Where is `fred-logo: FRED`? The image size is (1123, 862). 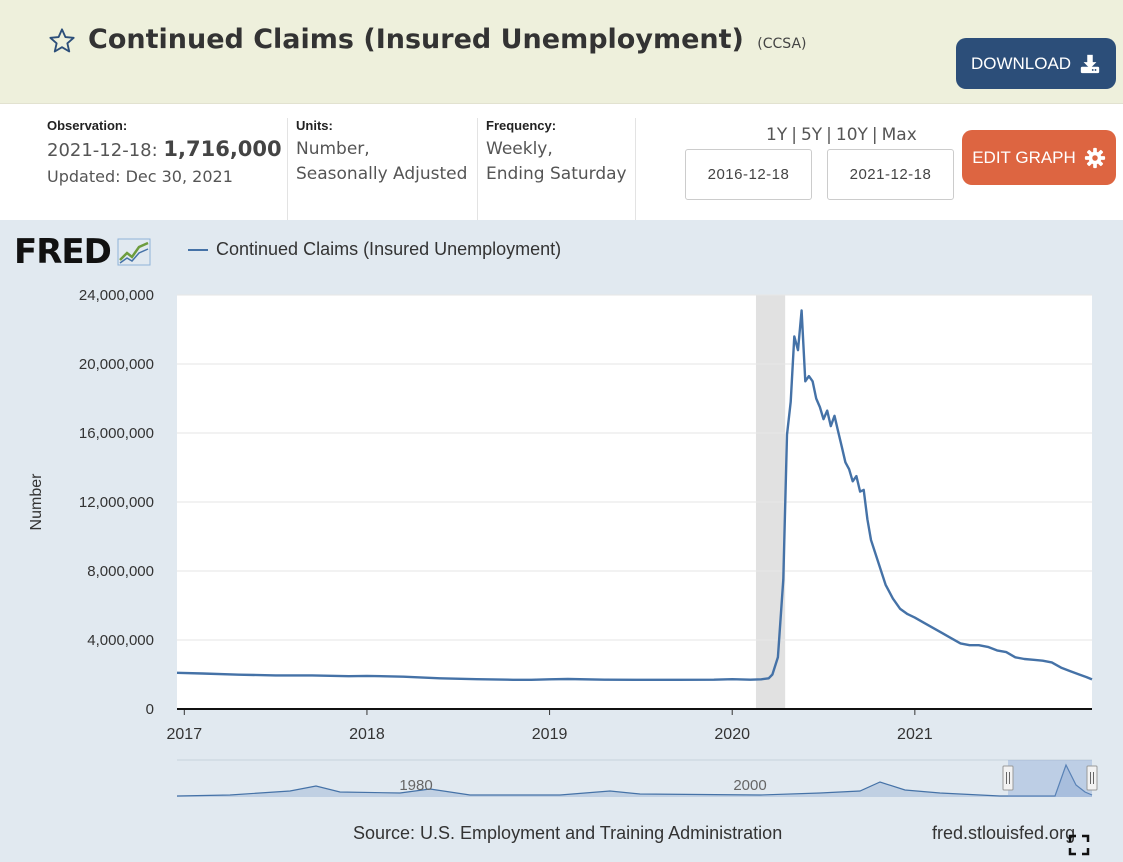 fred-logo: FRED is located at coordinates (82, 252).